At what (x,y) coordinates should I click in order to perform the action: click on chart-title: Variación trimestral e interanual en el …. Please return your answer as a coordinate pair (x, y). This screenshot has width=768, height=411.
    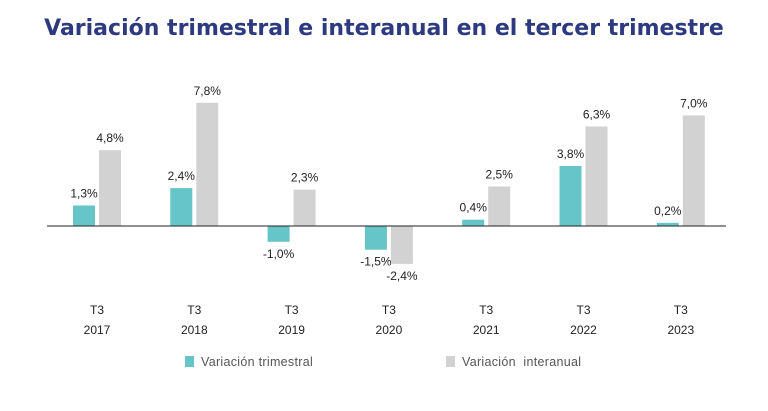
    Looking at the image, I should click on (384, 28).